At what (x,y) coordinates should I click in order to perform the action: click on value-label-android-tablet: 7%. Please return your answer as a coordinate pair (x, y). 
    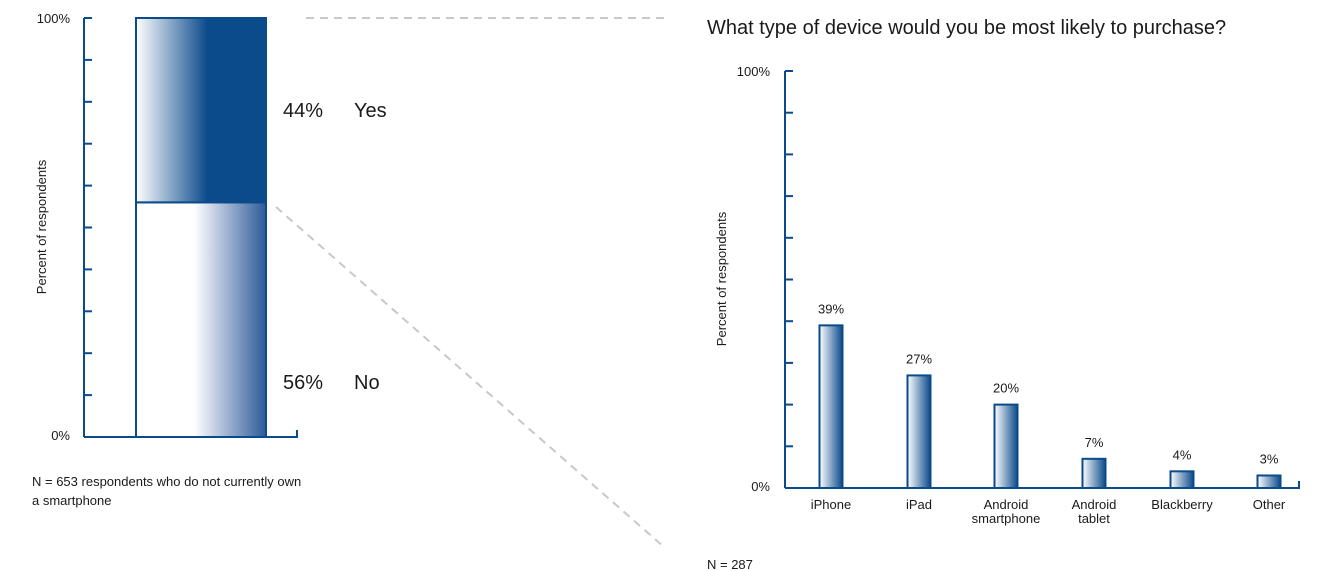
    Looking at the image, I should click on (1094, 442).